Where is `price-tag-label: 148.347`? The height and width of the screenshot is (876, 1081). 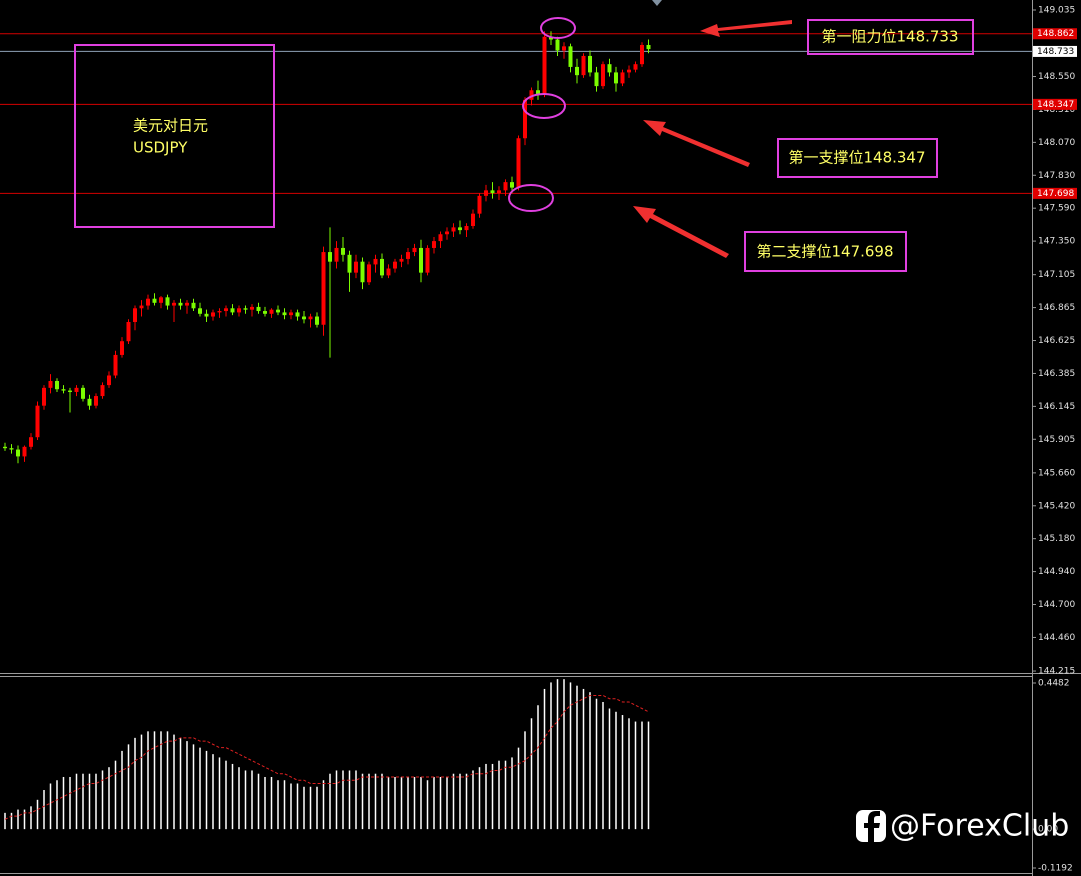
price-tag-label: 148.347 is located at coordinates (1055, 105).